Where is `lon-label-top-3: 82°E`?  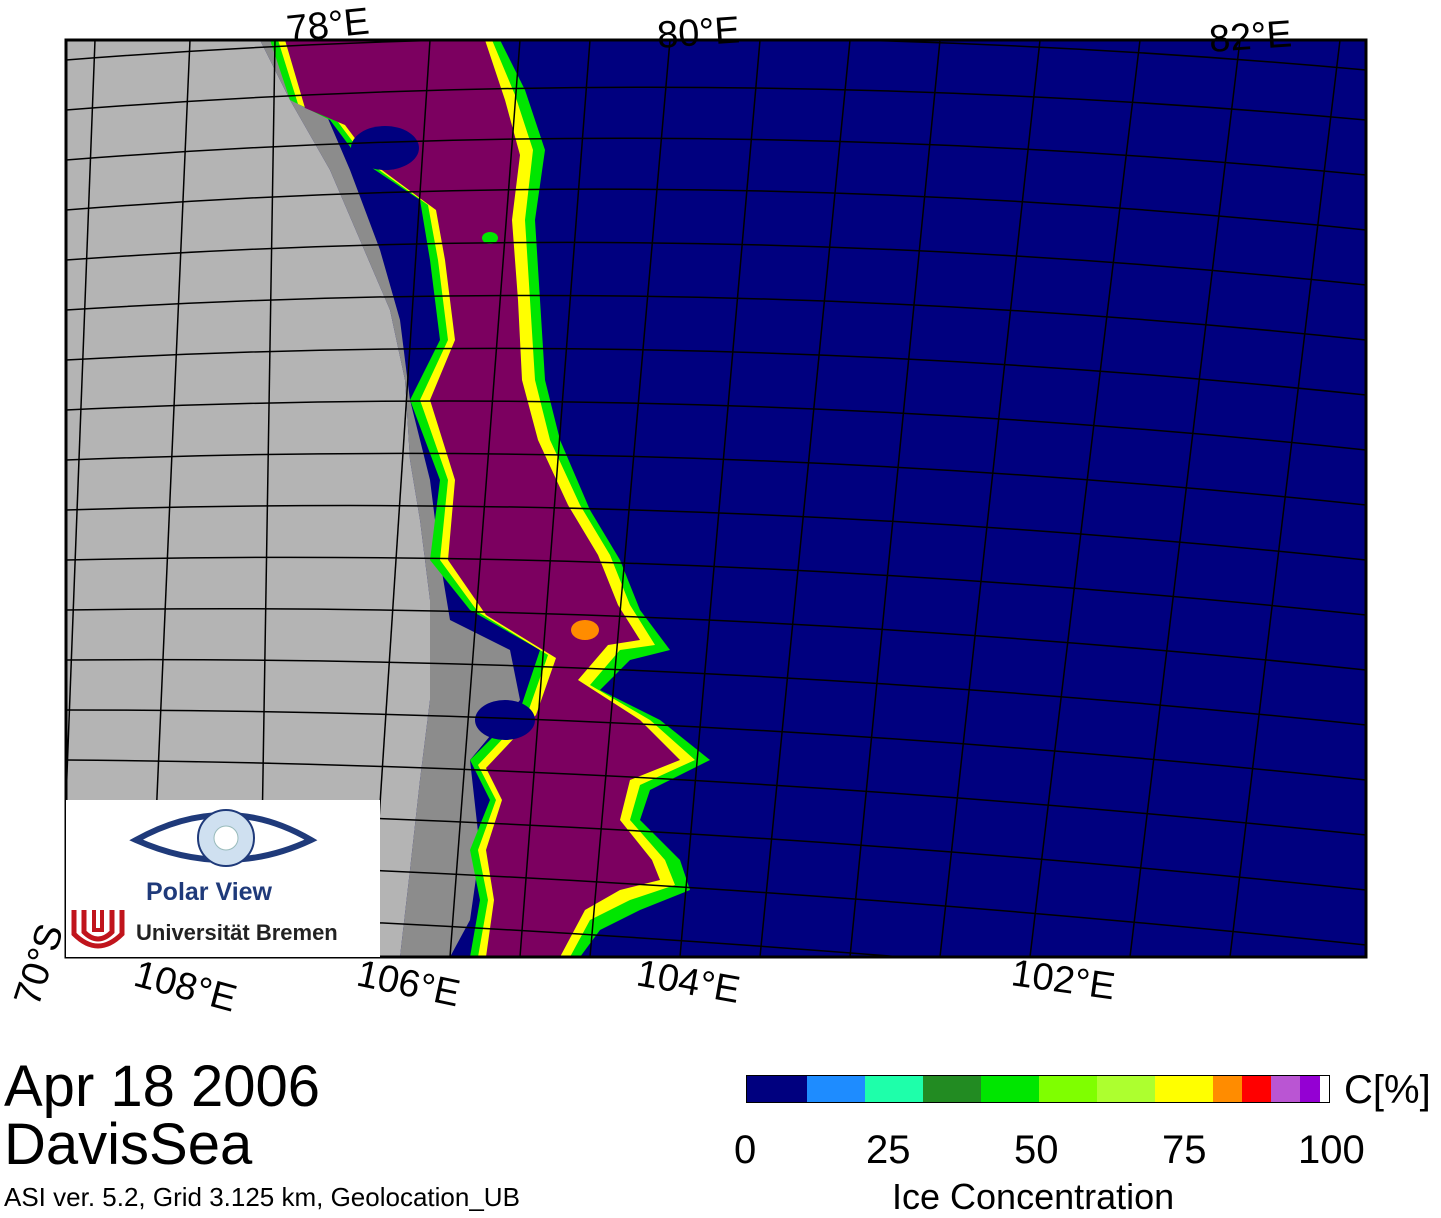 lon-label-top-3: 82°E is located at coordinates (1251, 37).